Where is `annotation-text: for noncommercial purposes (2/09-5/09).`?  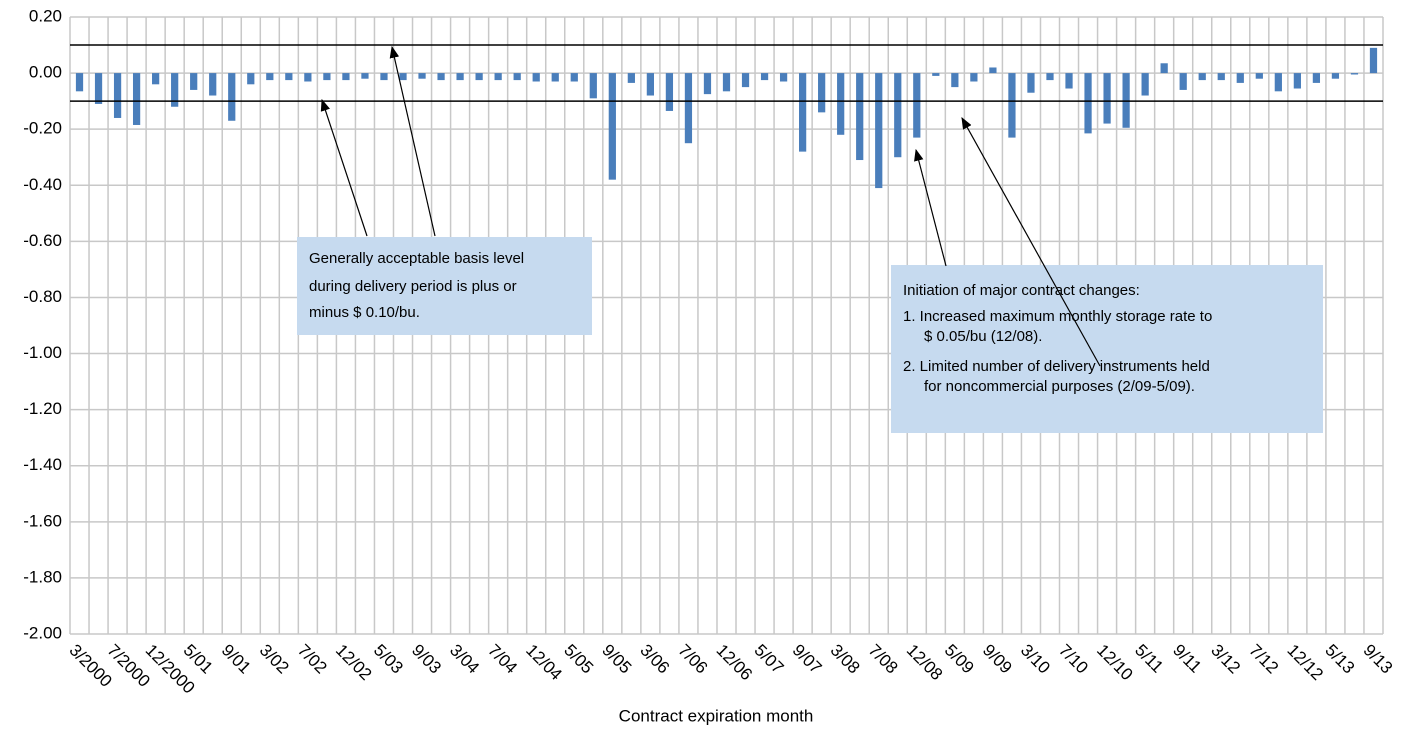
annotation-text: for noncommercial purposes (2/09-5/09). is located at coordinates (1059, 386).